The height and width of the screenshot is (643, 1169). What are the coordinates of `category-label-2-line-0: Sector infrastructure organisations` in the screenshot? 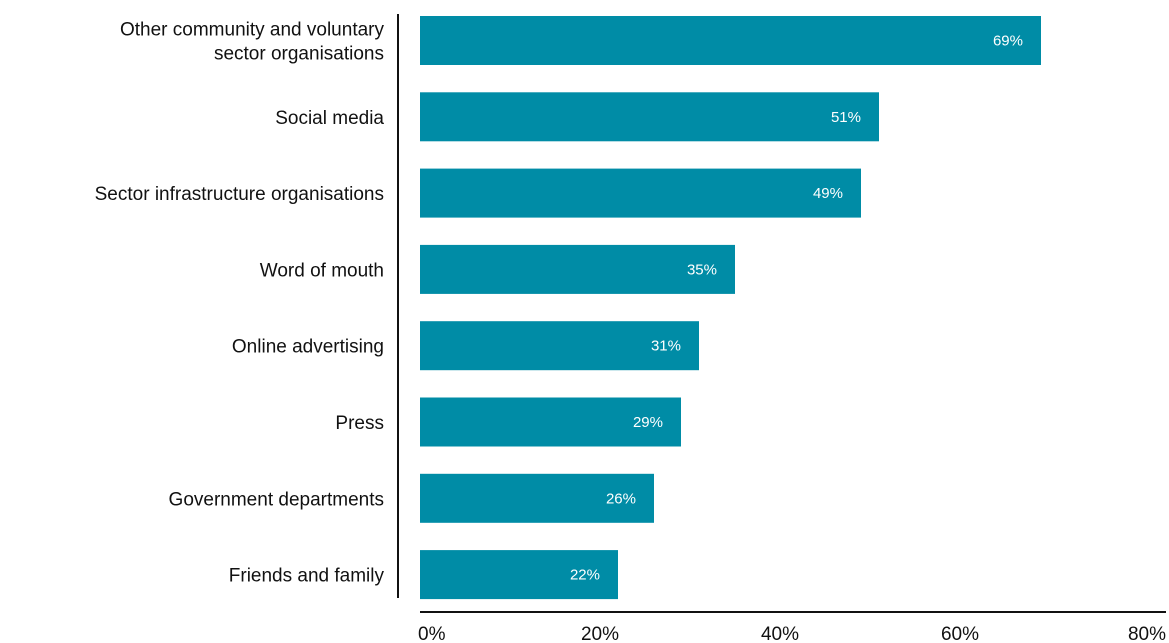 It's located at (239, 194).